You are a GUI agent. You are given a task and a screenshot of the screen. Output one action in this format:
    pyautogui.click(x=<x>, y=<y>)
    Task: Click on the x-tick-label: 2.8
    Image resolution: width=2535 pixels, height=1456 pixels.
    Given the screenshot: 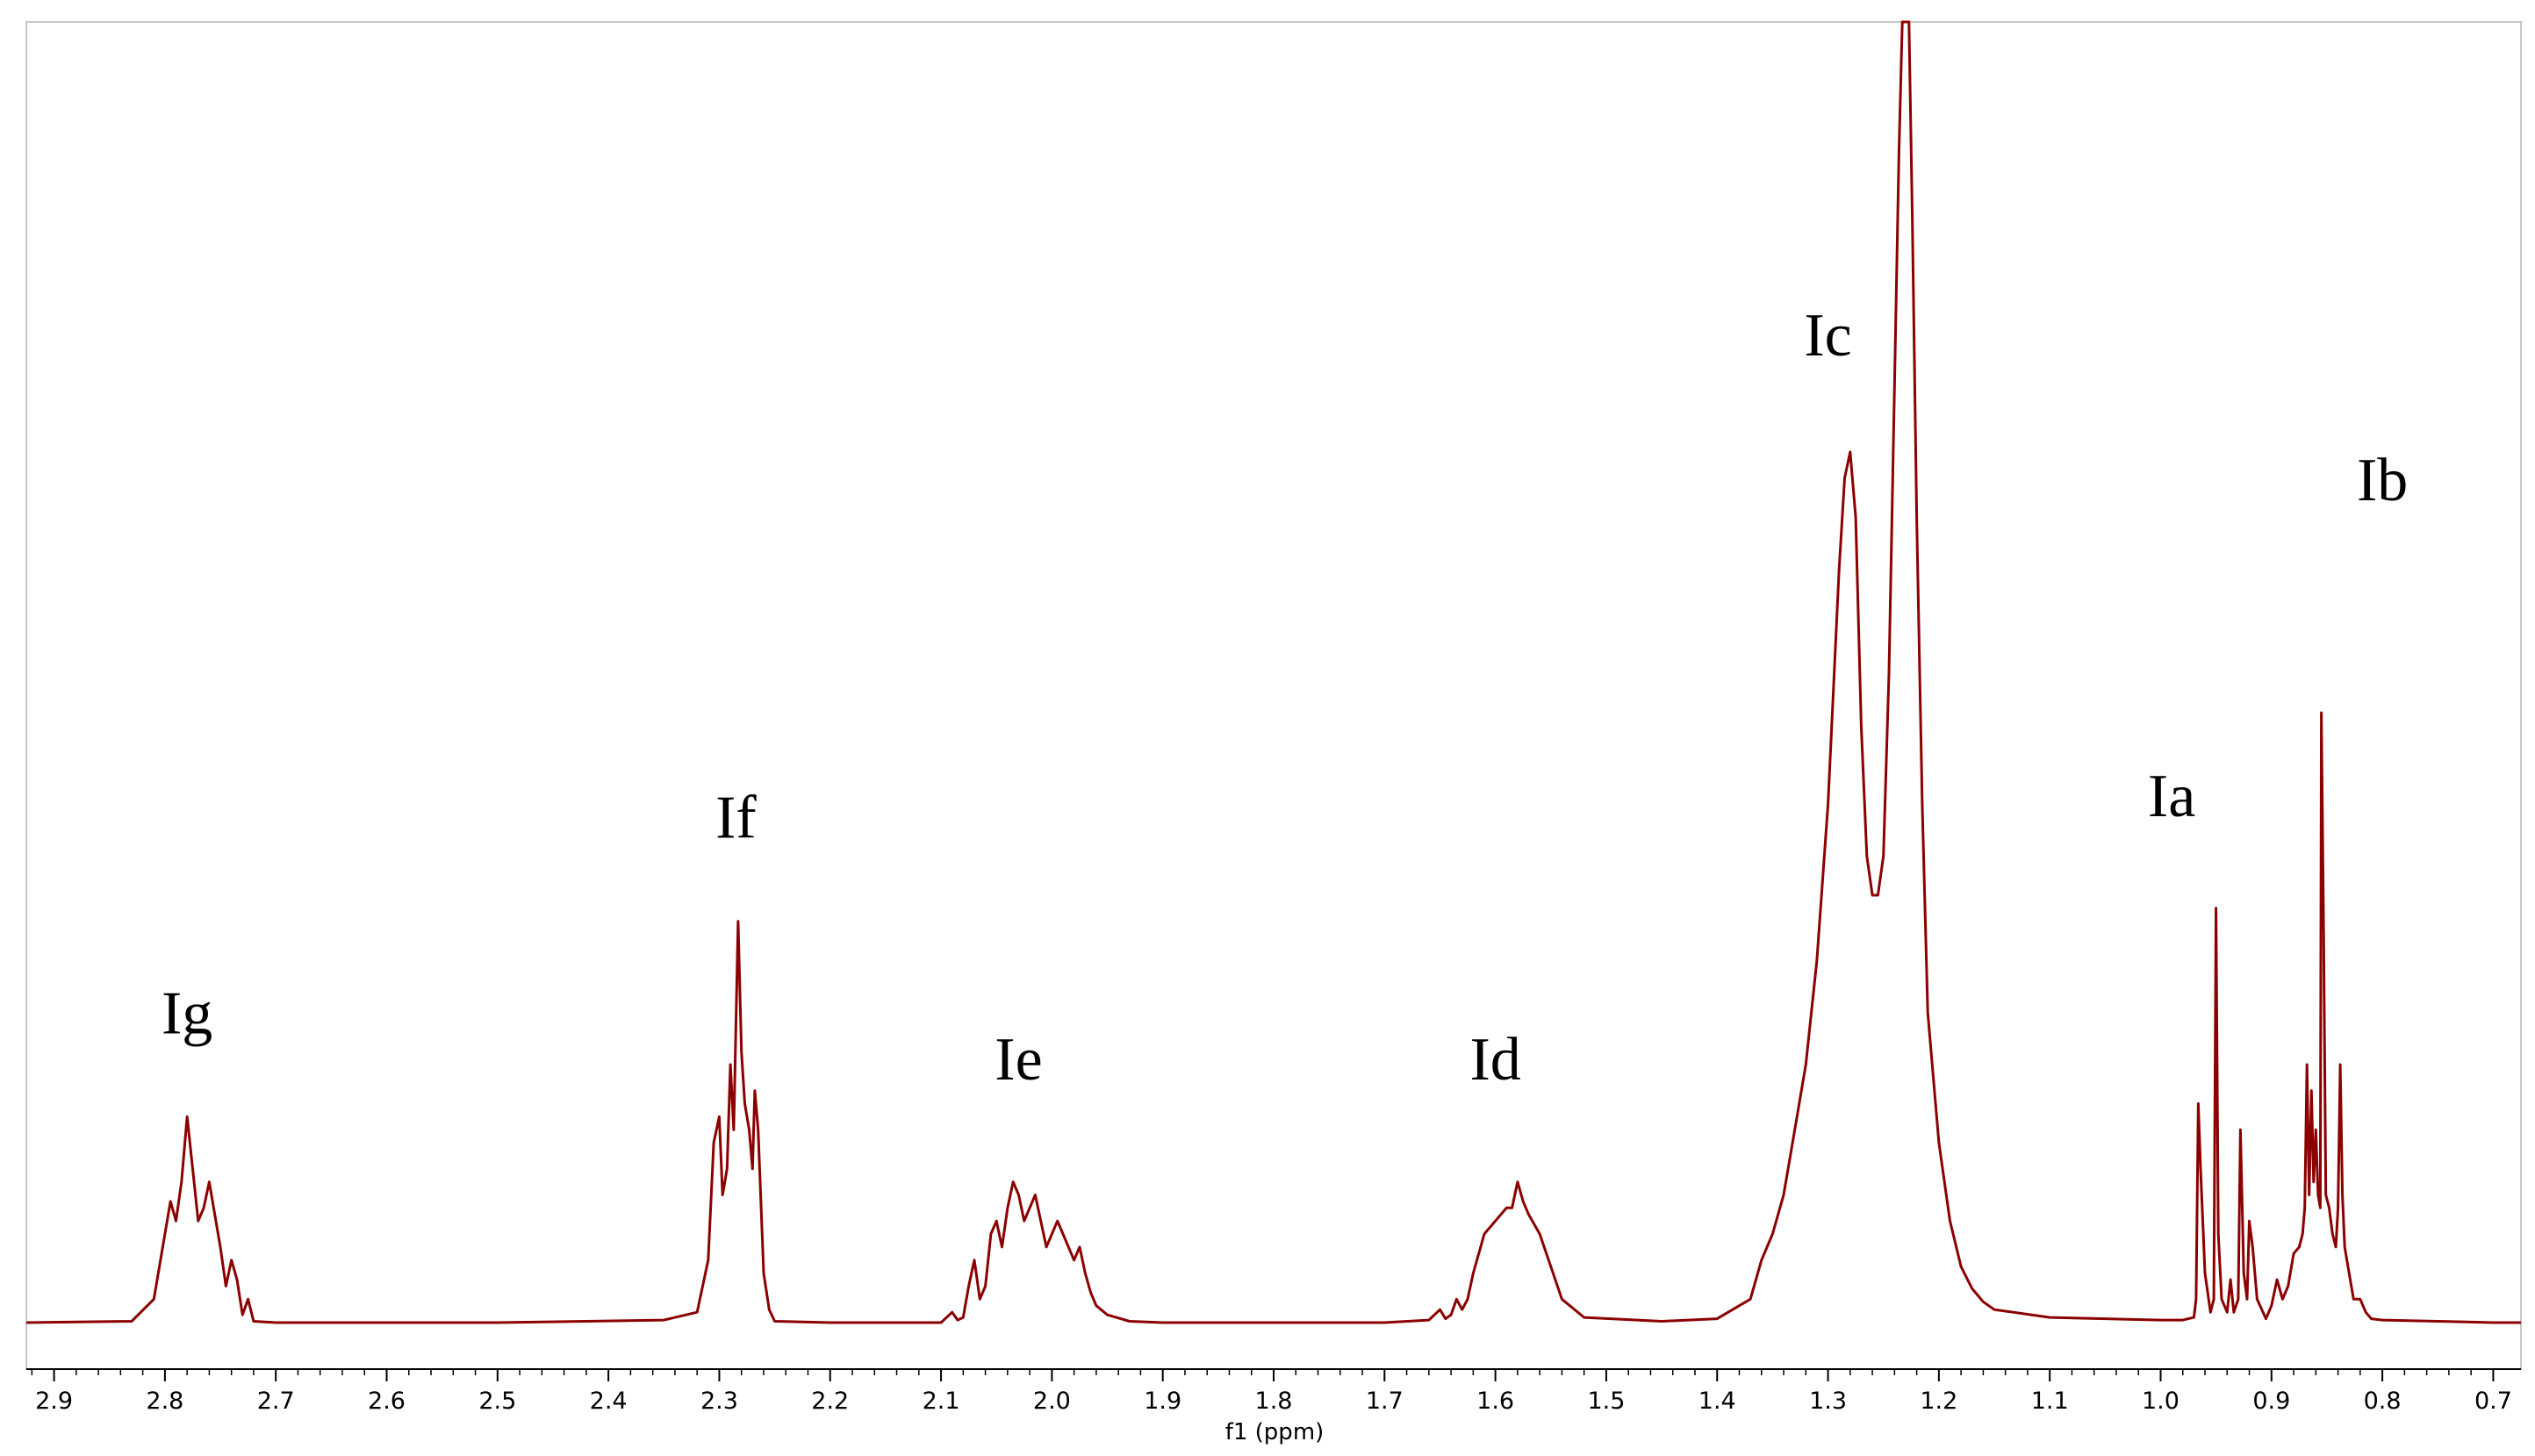 What is the action you would take?
    pyautogui.click(x=164, y=1401)
    